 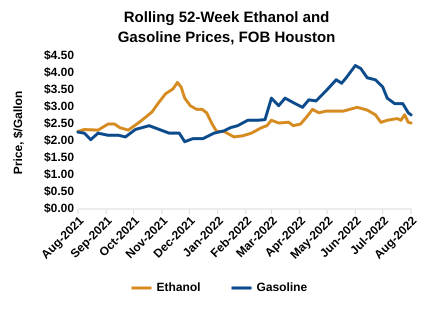 What do you see at coordinates (59, 157) in the screenshot?
I see `y-tick-label: $1.50` at bounding box center [59, 157].